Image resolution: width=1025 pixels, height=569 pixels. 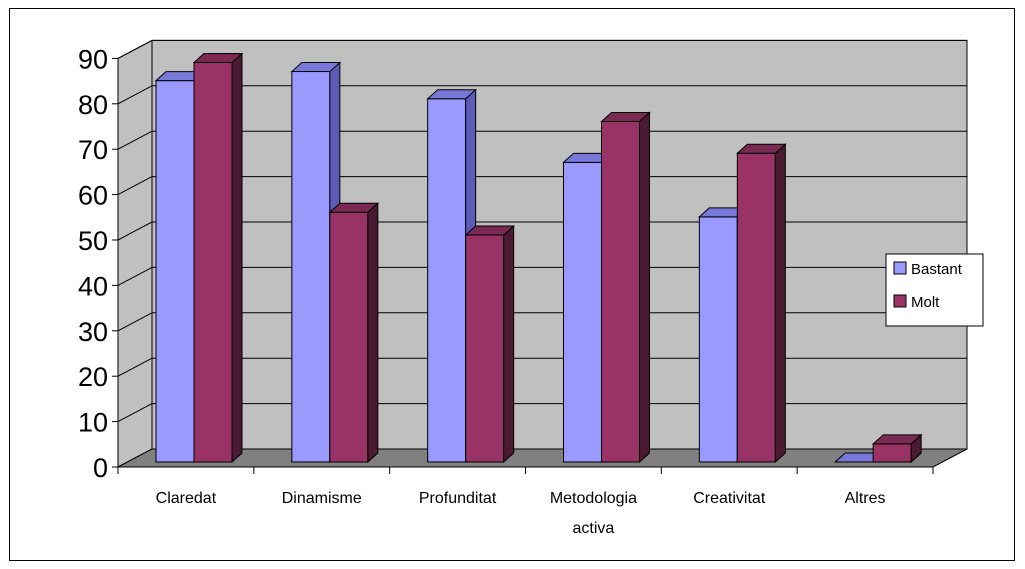 I want to click on y-tick-label: 20, so click(x=93, y=377).